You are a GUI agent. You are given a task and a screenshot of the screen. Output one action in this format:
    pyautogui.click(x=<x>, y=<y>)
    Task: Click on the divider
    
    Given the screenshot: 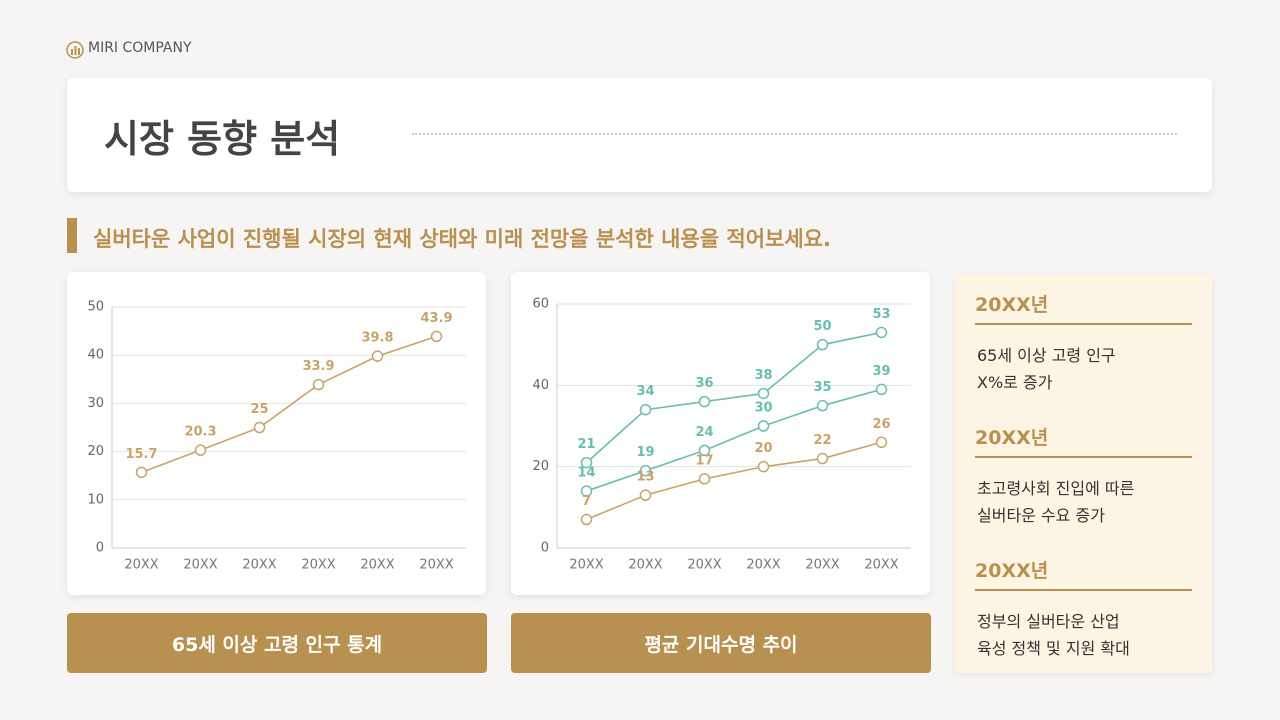 What is the action you would take?
    pyautogui.click(x=794, y=134)
    